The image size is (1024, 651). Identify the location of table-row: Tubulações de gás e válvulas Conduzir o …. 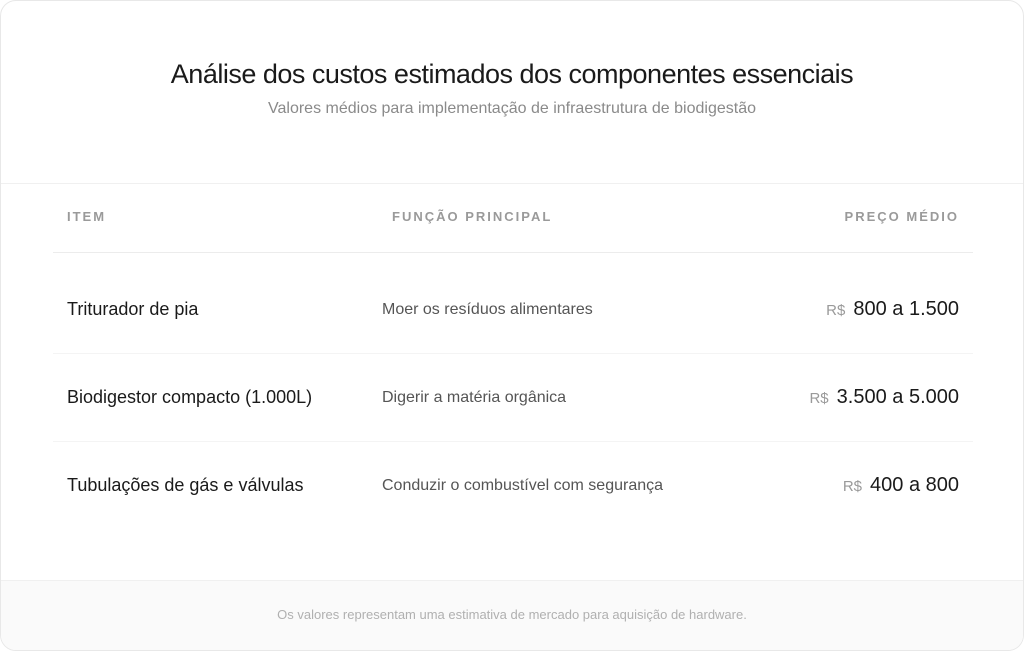
(513, 486).